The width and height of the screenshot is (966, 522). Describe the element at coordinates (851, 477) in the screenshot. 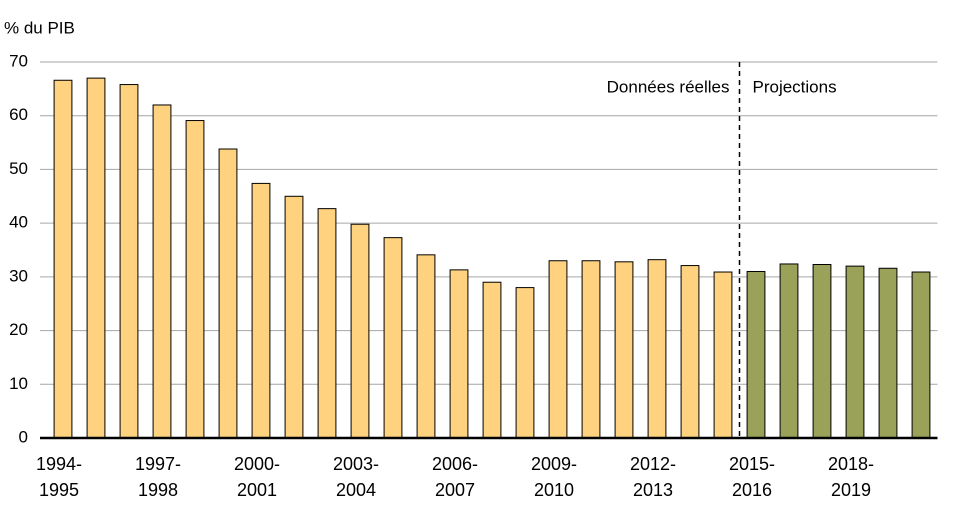

I see `x-tick-label: 2018- 2019` at that location.